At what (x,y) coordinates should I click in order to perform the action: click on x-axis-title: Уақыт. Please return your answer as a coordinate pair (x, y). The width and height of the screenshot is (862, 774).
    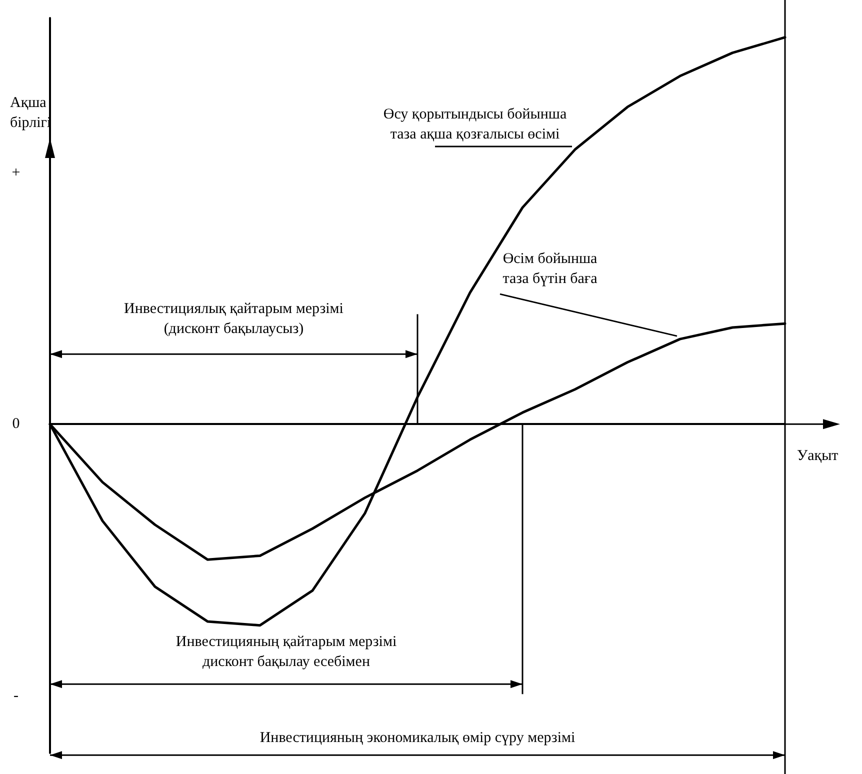
    Looking at the image, I should click on (818, 456).